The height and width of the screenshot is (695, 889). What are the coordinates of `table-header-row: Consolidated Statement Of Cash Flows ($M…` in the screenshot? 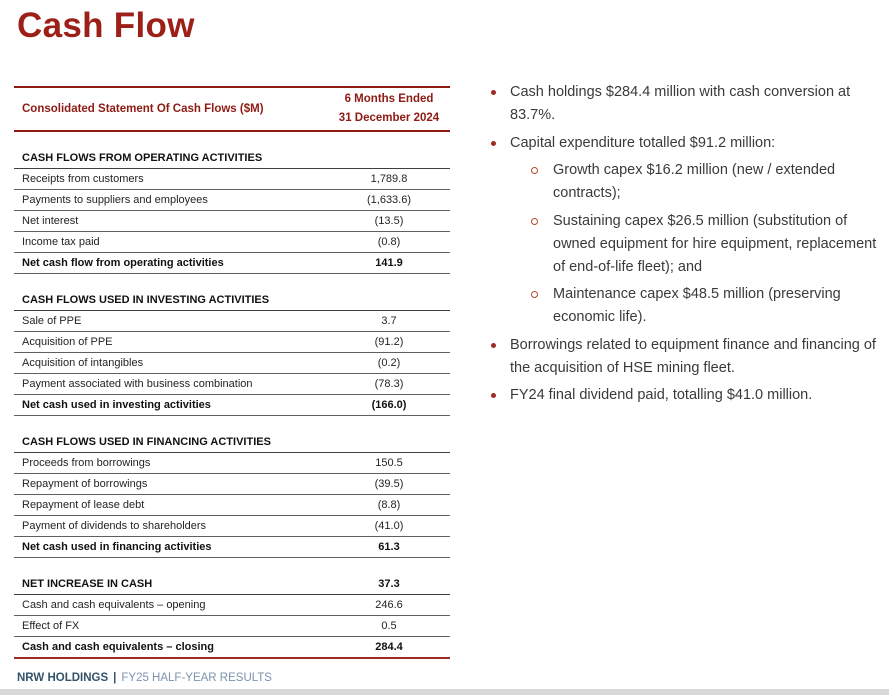 It's located at (232, 109).